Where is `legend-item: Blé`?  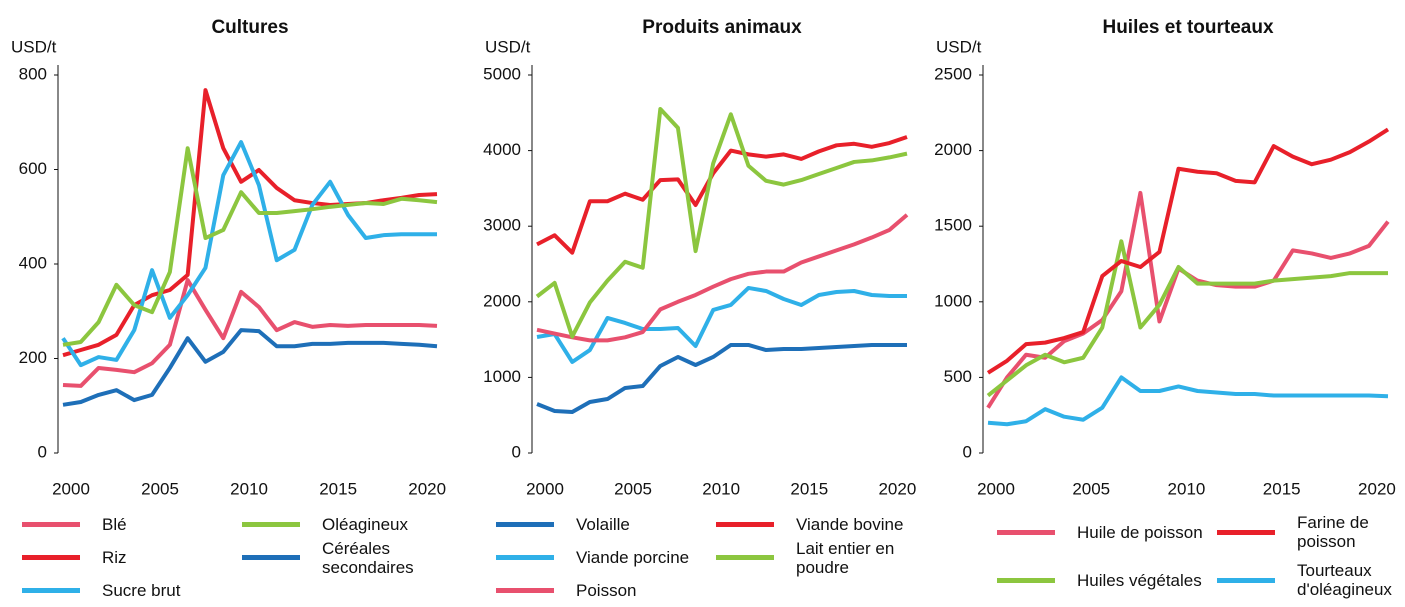
legend-item: Blé is located at coordinates (127, 524).